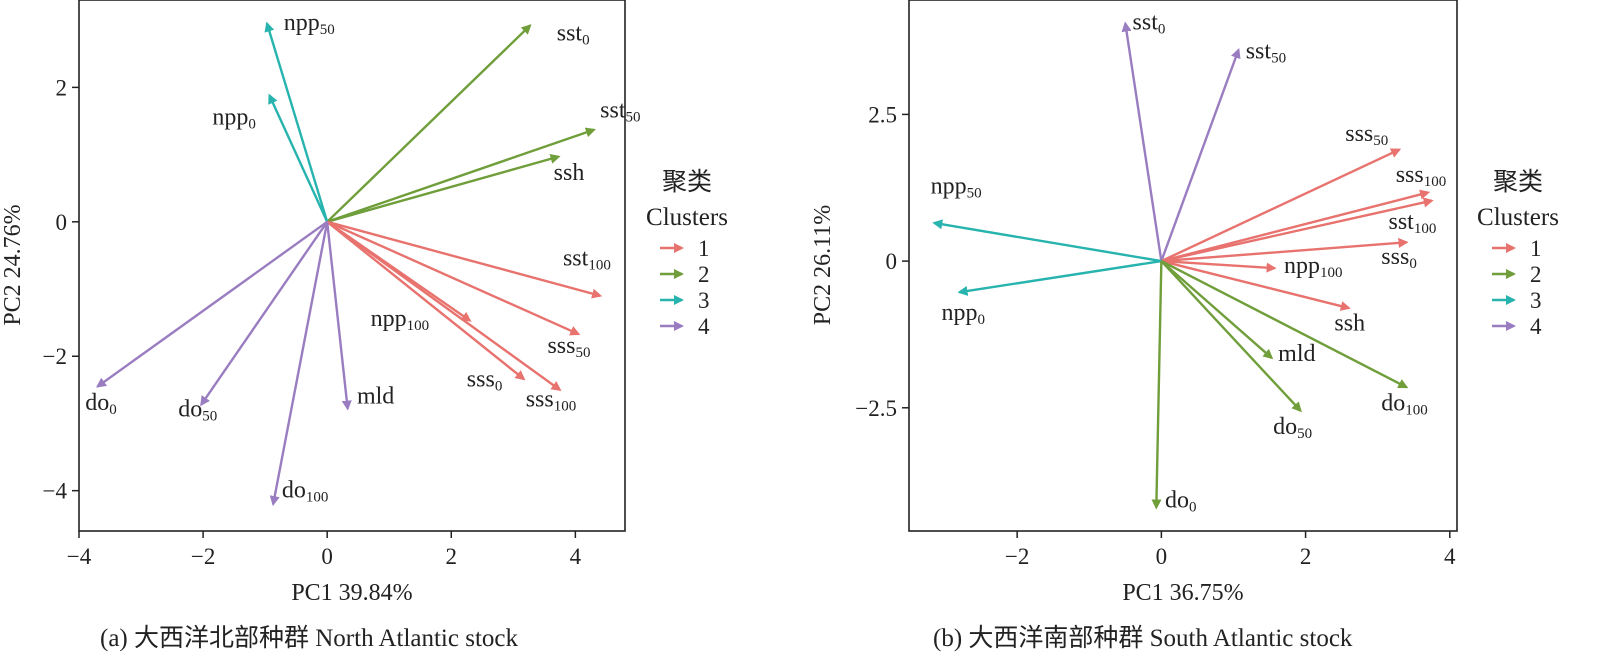  I want to click on x-axis-label-b: PC1 36.75%, so click(1182, 593).